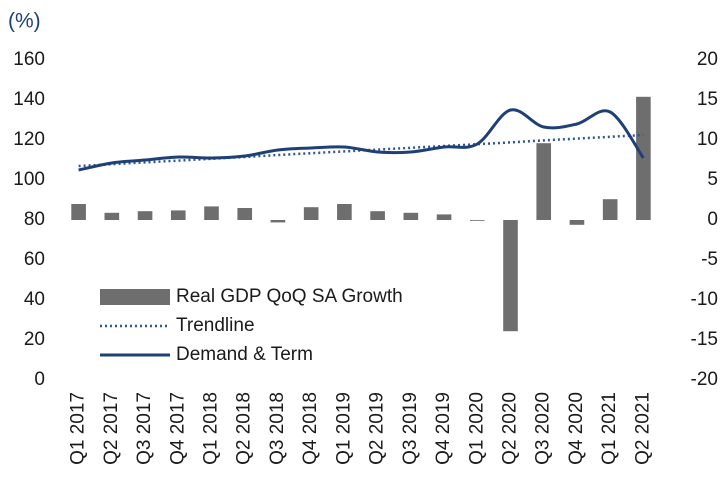  What do you see at coordinates (510, 428) in the screenshot?
I see `x-tick-label: Q2 2020` at bounding box center [510, 428].